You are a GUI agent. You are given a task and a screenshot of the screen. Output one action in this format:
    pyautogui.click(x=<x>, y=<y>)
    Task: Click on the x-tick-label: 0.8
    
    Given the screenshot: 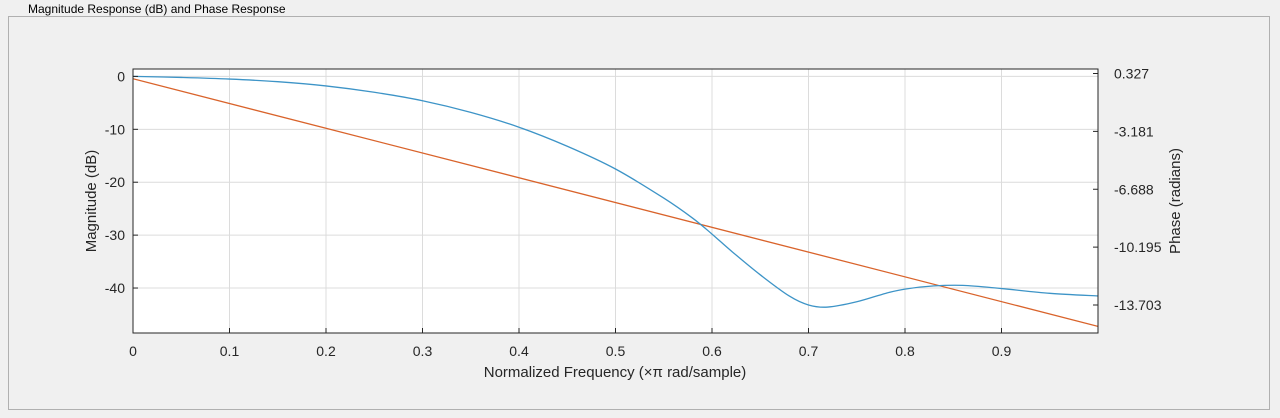 What is the action you would take?
    pyautogui.click(x=905, y=351)
    